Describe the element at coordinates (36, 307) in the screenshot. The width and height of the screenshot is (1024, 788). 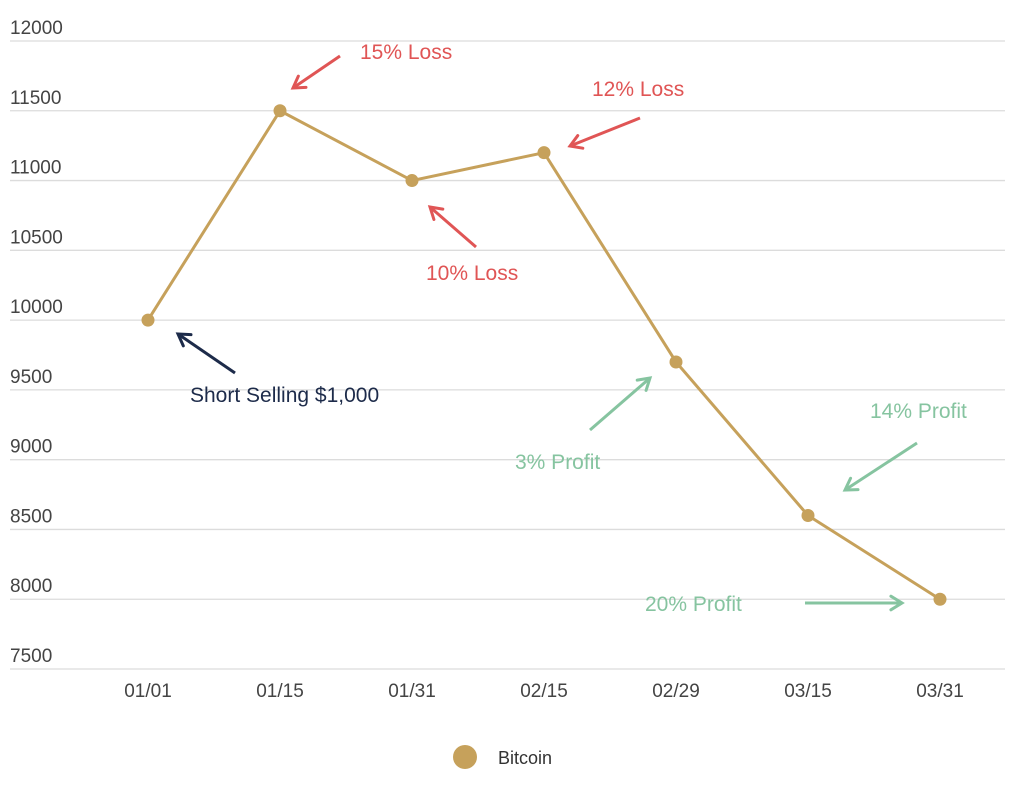
I see `y-tick-label: 10000` at that location.